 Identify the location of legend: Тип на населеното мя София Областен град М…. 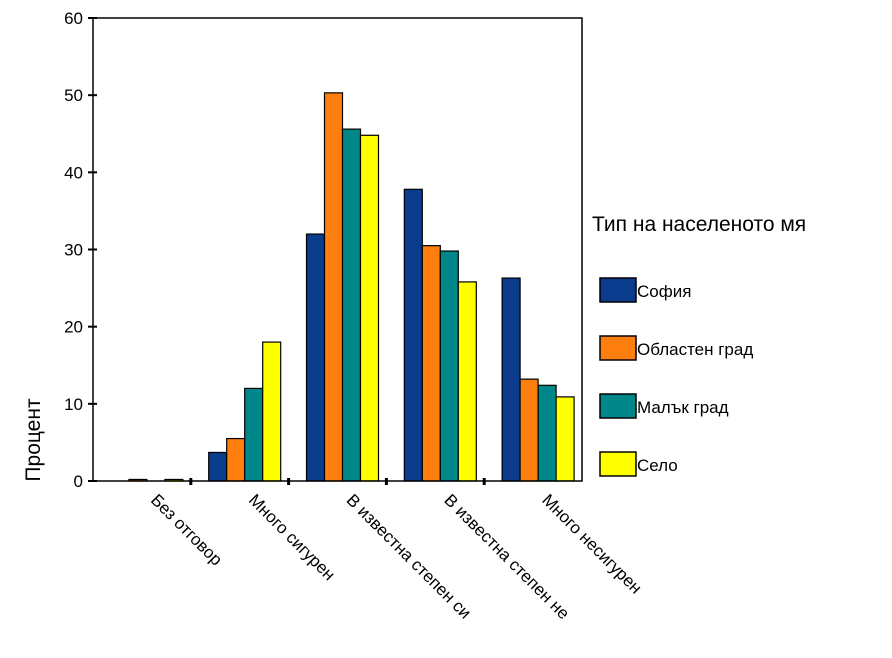
(699, 345).